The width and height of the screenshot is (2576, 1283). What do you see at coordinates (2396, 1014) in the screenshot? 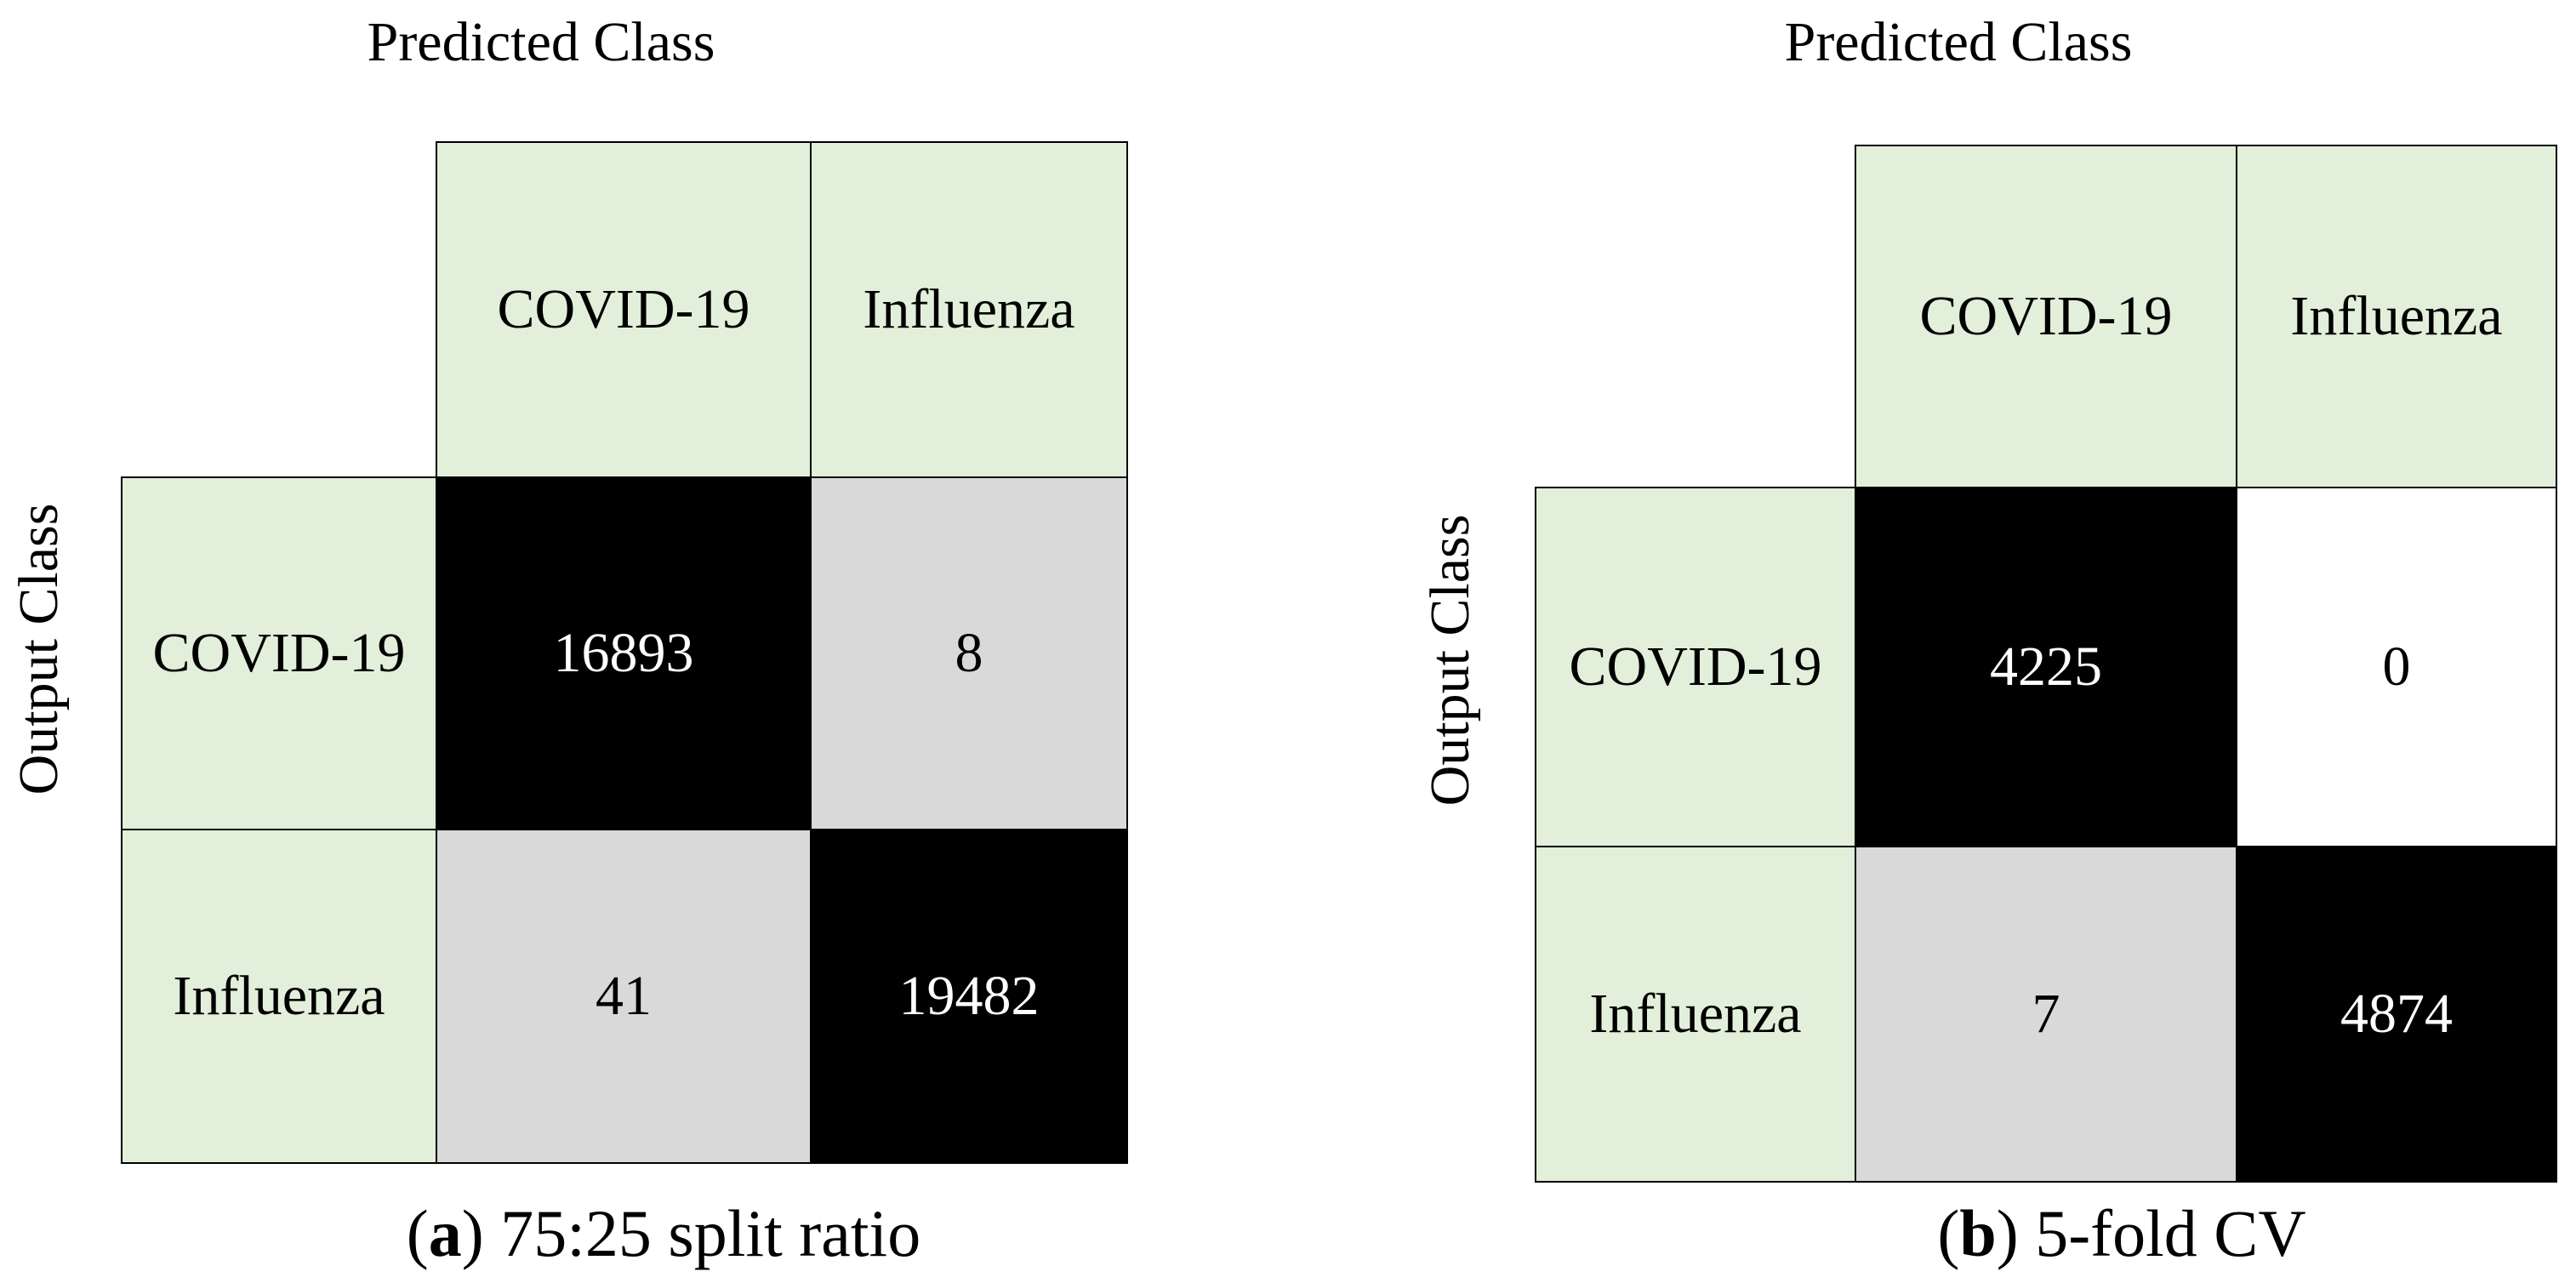
I see `matrix-cell-influenza-influenza: 4874` at bounding box center [2396, 1014].